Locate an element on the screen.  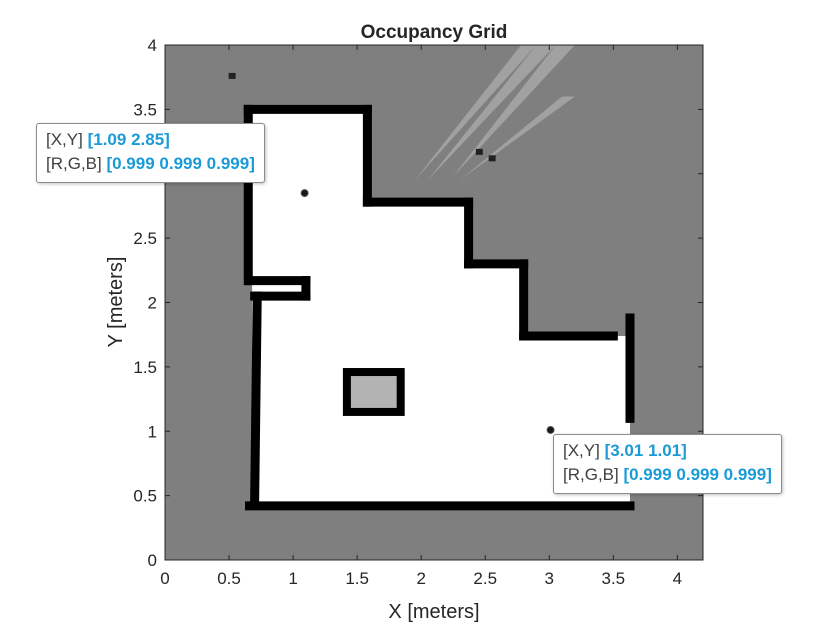
x-tick-label: 0 is located at coordinates (164, 578).